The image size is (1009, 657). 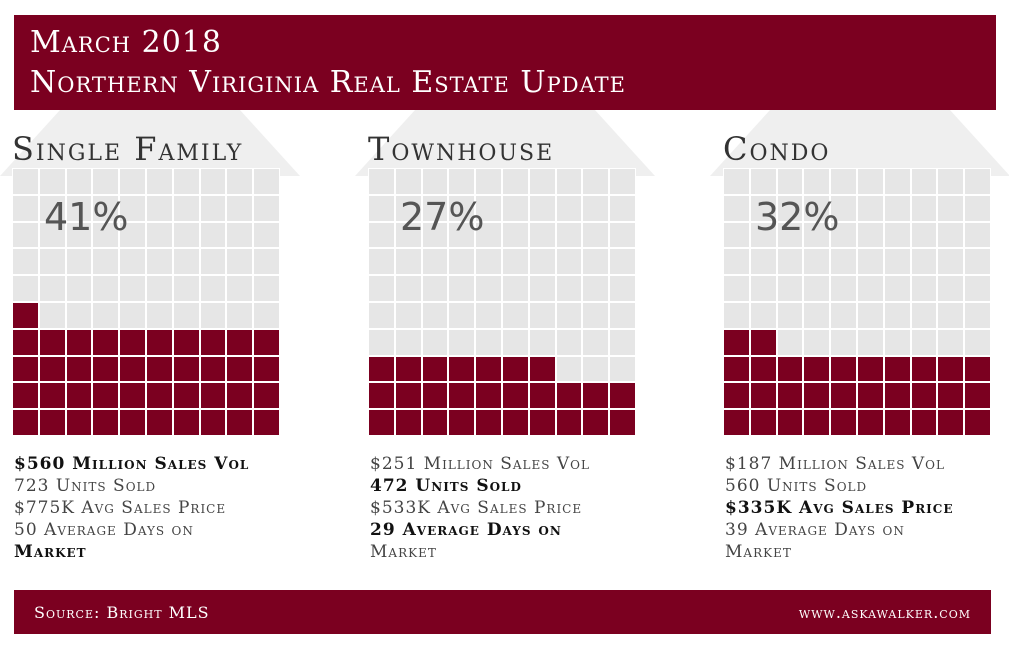 I want to click on footer-website: www.askawalker.com, so click(x=884, y=612).